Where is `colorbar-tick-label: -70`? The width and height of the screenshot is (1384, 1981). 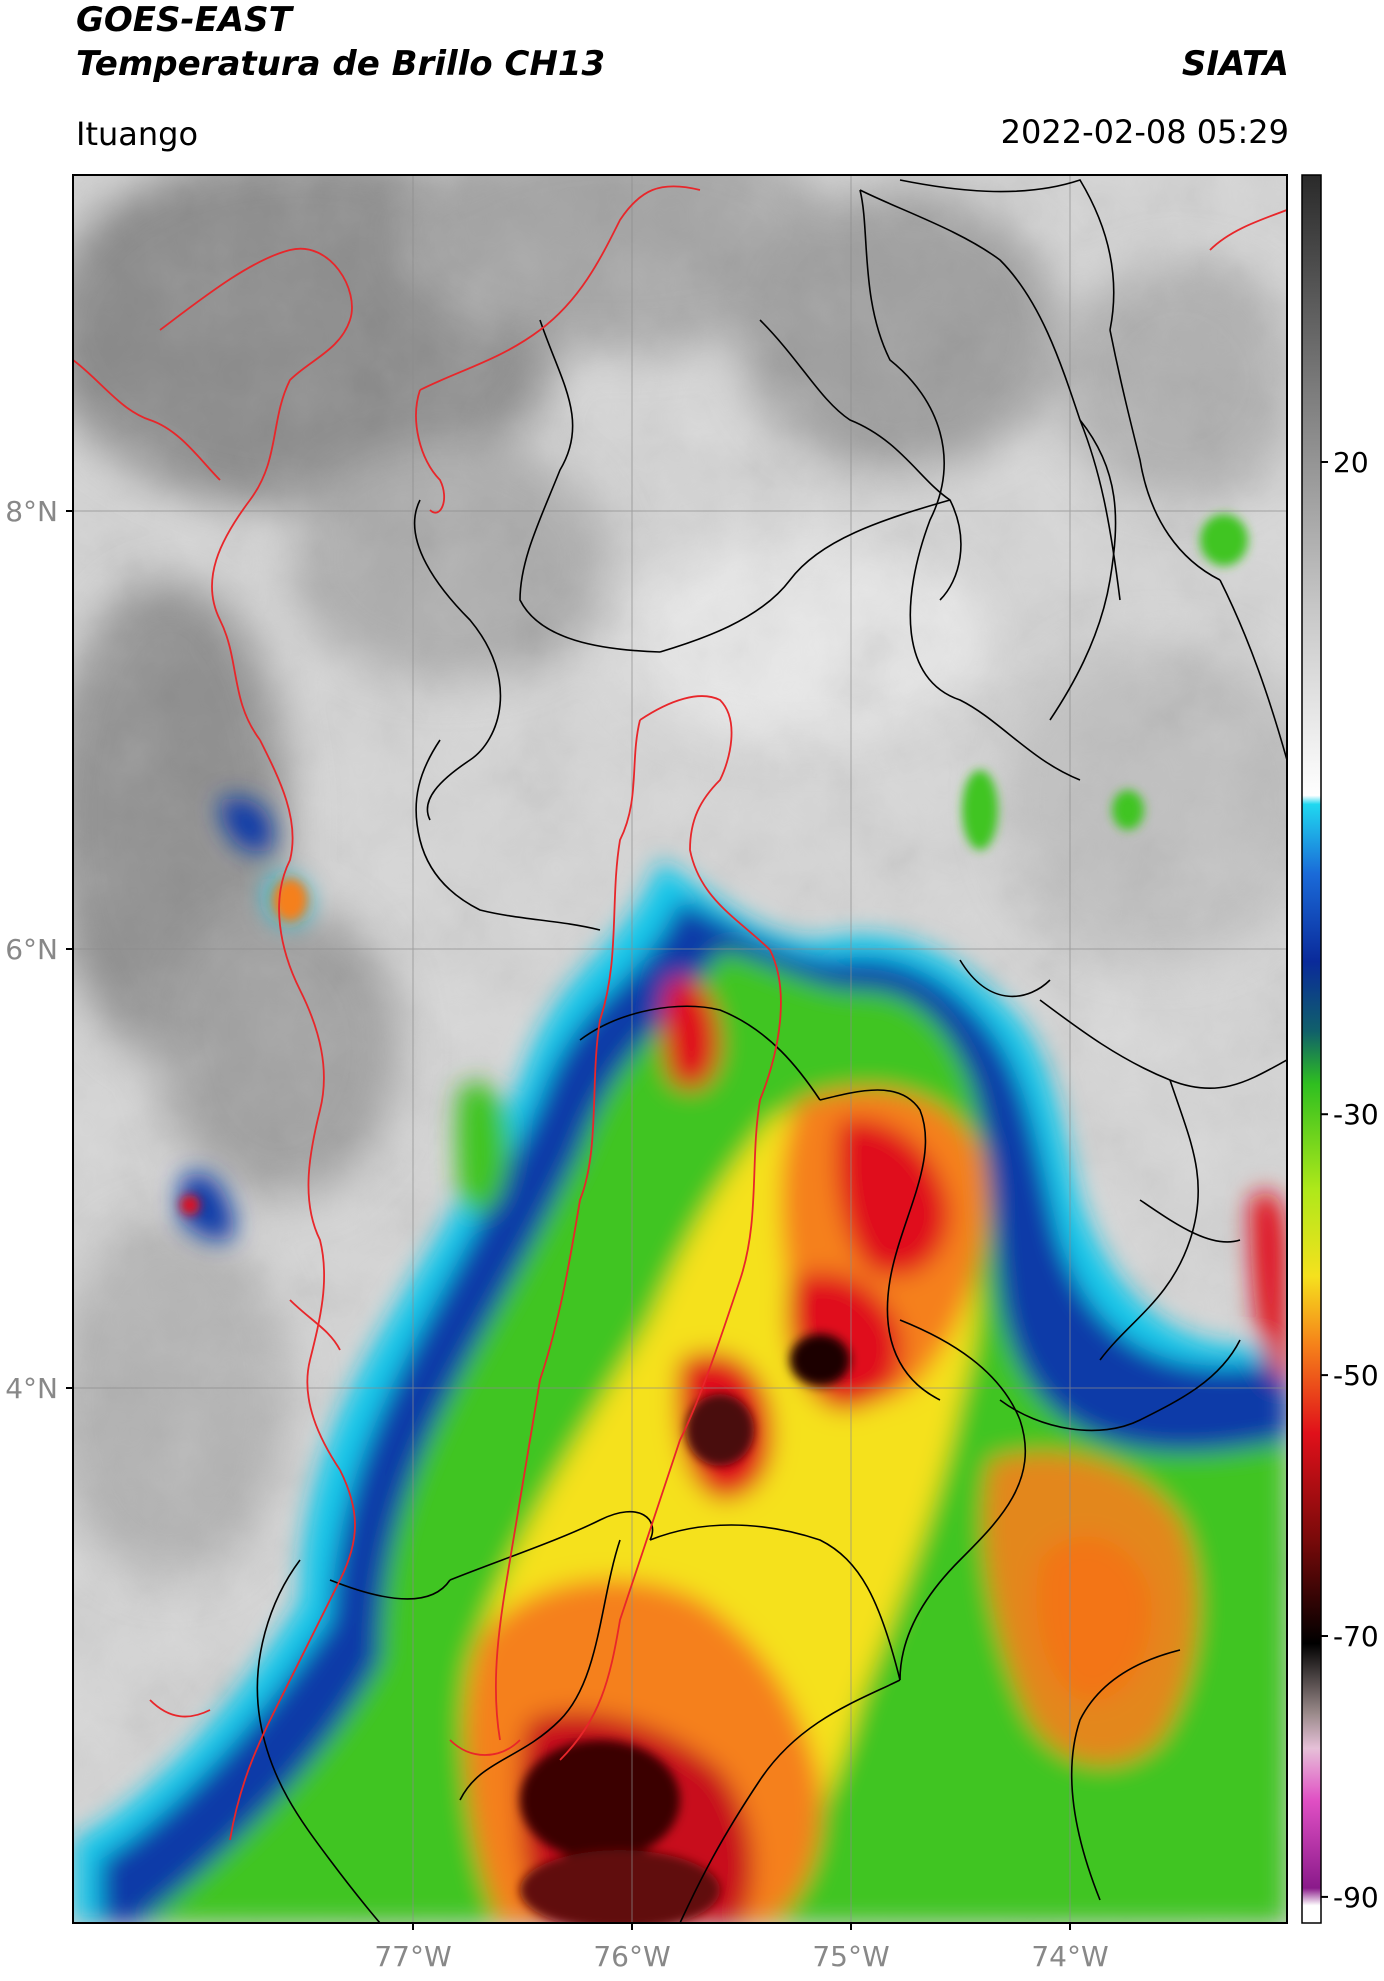
colorbar-tick-label: -70 is located at coordinates (1356, 1636).